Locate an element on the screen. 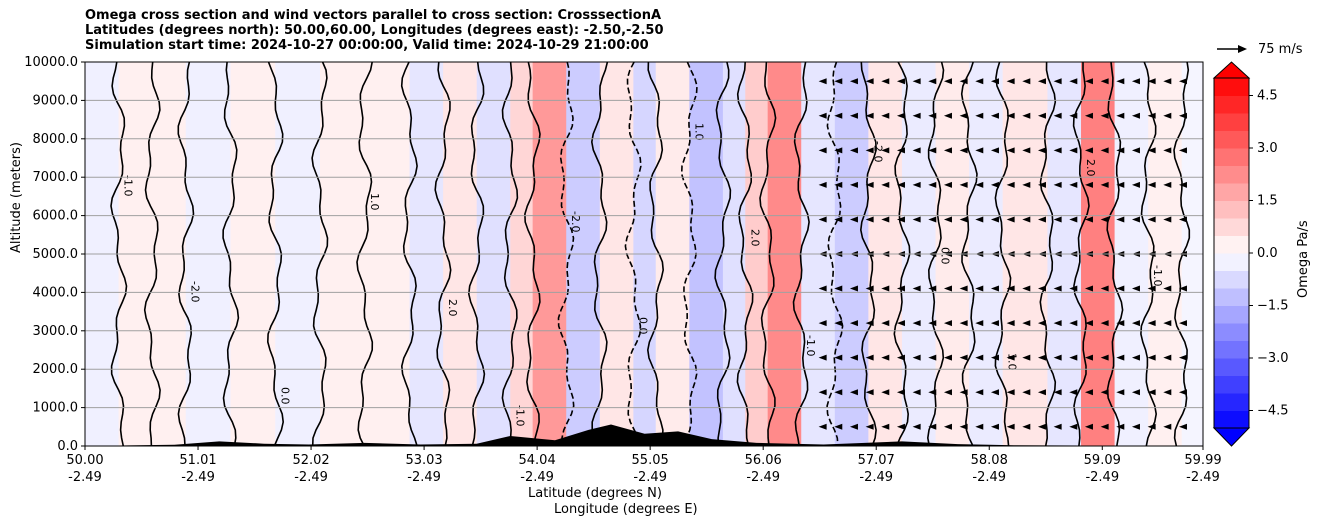 This screenshot has height=526, width=1320. terrain is located at coordinates (644, 435).